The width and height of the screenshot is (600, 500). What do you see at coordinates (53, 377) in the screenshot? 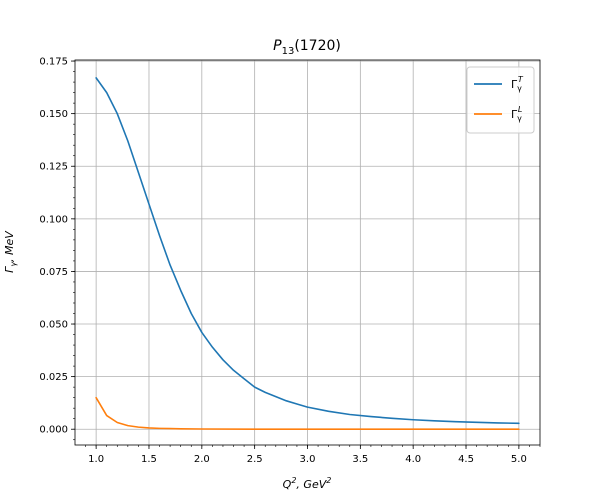
I see `y-tick-label: 0.025` at bounding box center [53, 377].